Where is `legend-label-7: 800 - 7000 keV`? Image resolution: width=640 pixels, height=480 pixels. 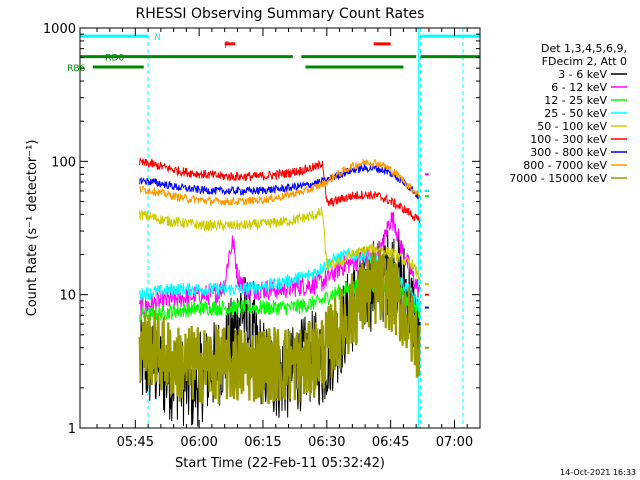
legend-label-7: 800 - 7000 keV is located at coordinates (565, 165).